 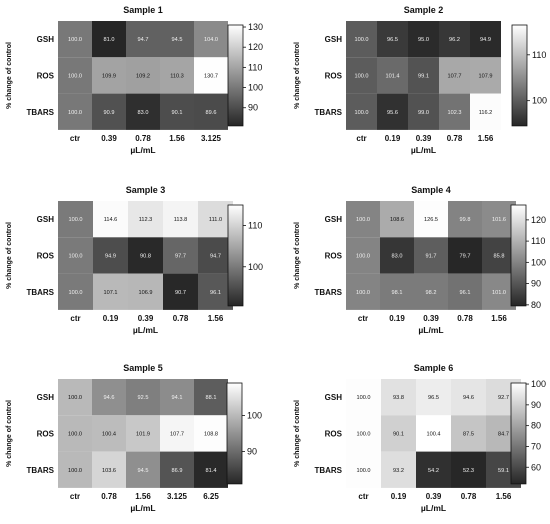 I want to click on chart-title: Sample 5, so click(x=143, y=368).